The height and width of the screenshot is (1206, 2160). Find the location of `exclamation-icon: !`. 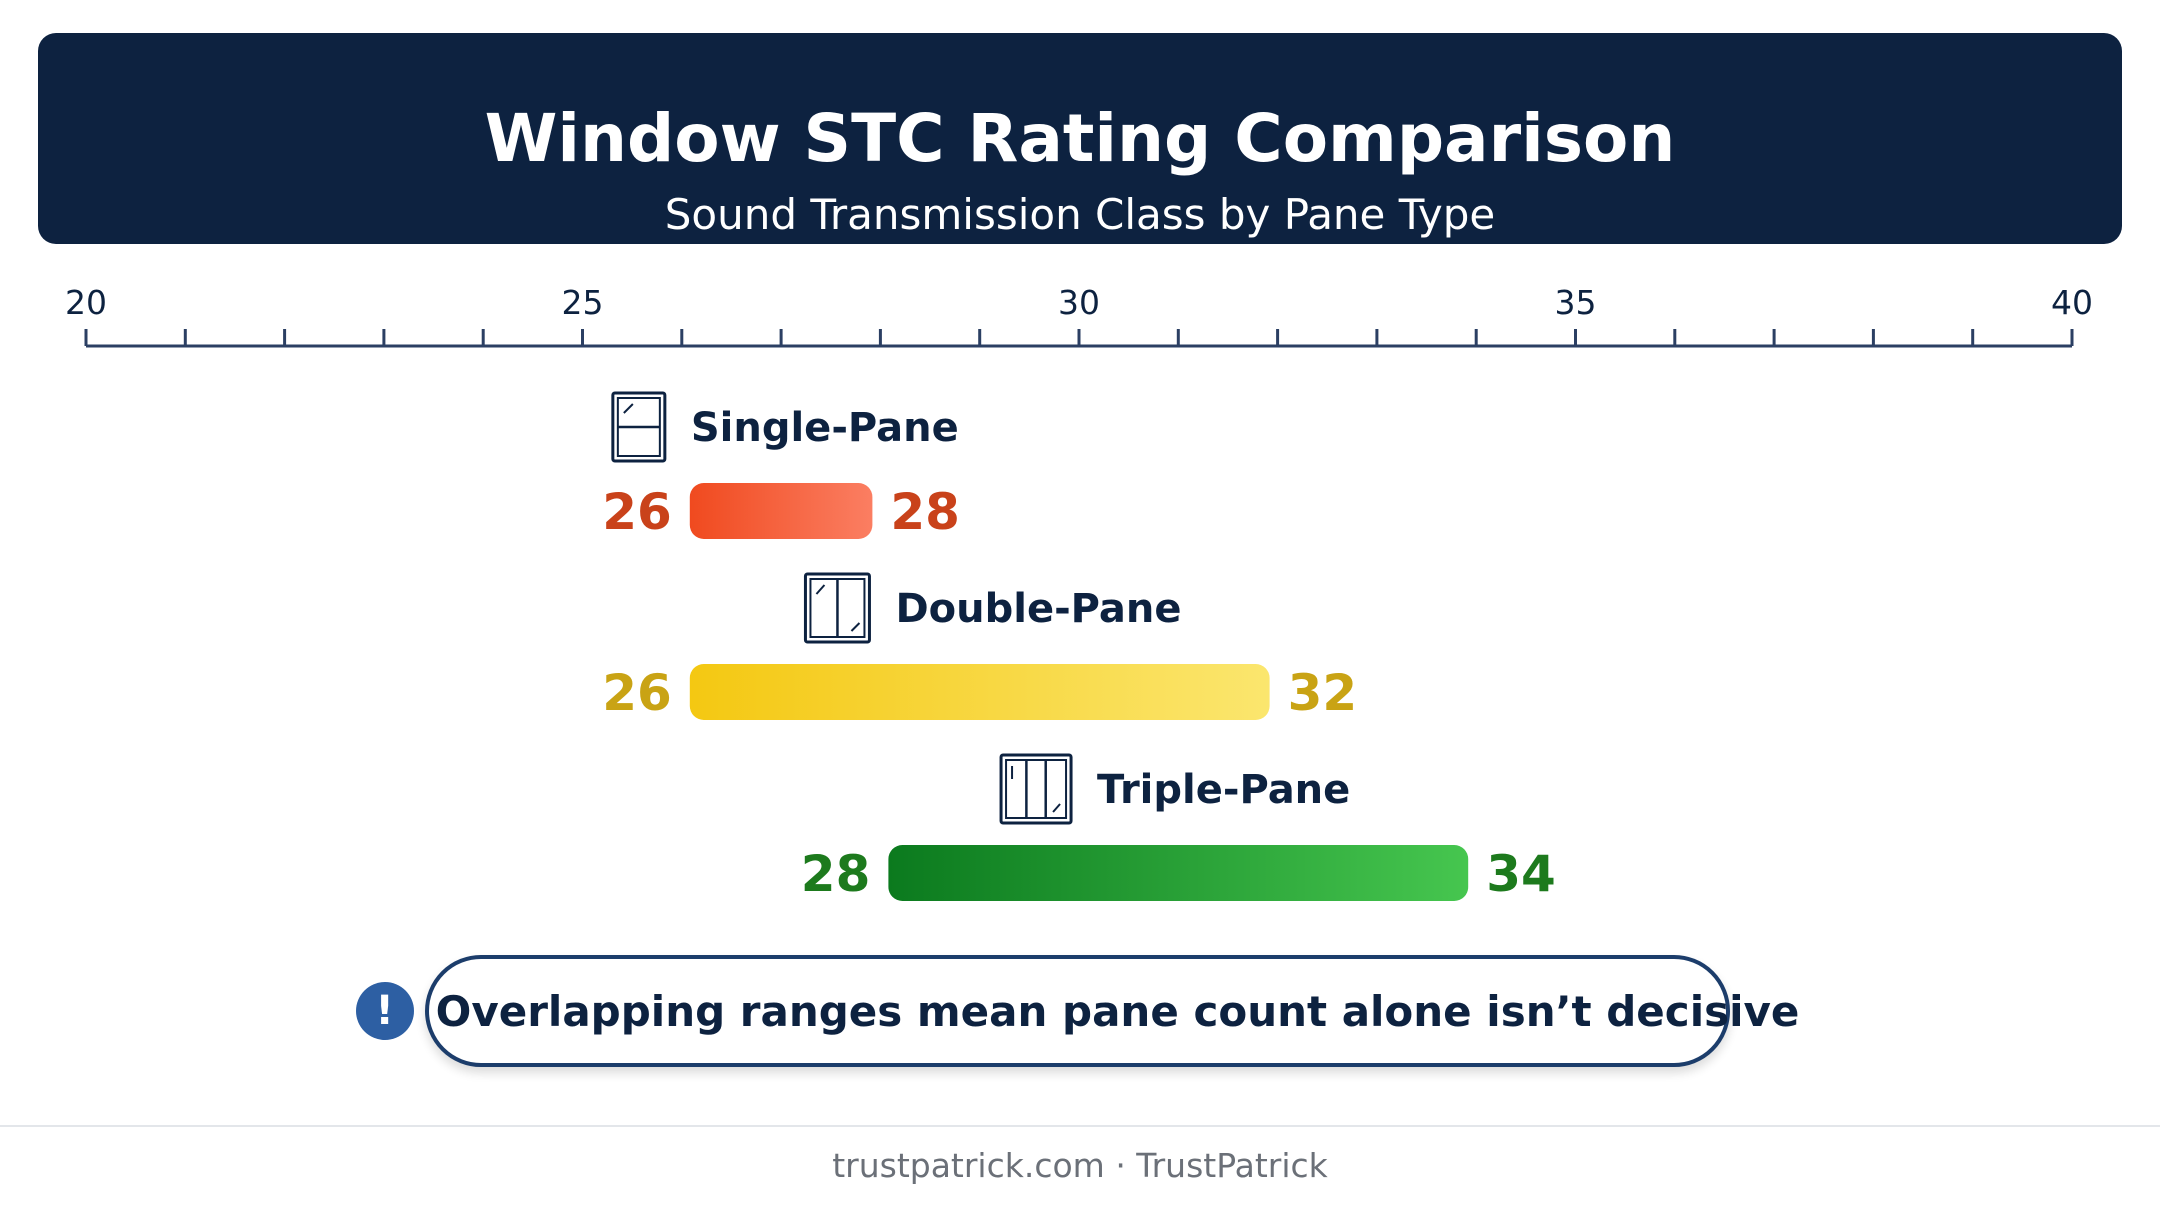

exclamation-icon: ! is located at coordinates (384, 1011).